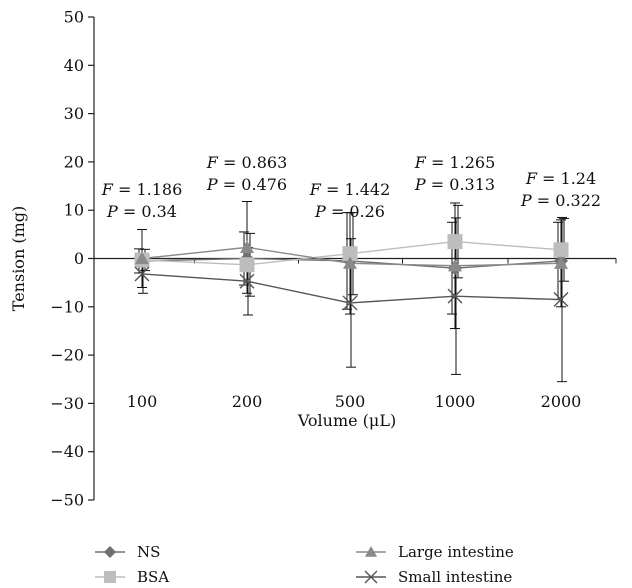  Describe the element at coordinates (561, 401) in the screenshot. I see `x-tick-label: 2000` at that location.